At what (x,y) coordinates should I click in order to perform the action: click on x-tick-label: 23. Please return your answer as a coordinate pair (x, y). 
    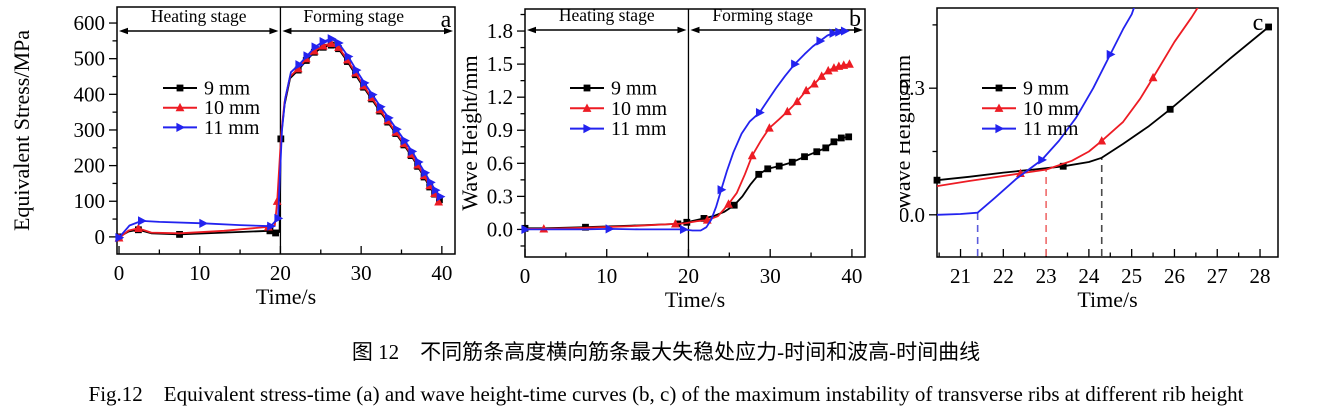
    Looking at the image, I should click on (1046, 276).